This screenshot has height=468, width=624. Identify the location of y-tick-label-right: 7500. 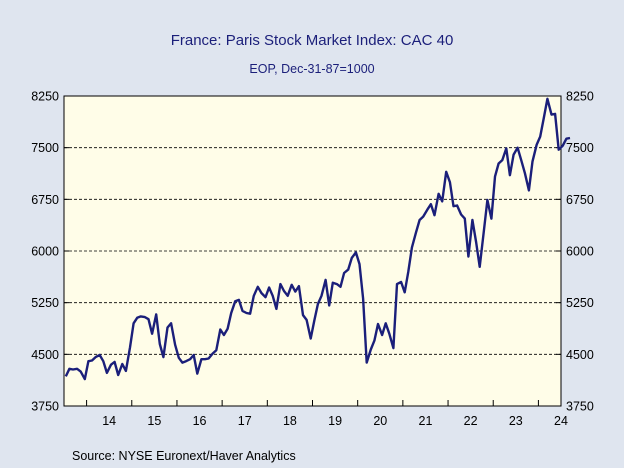
(580, 148).